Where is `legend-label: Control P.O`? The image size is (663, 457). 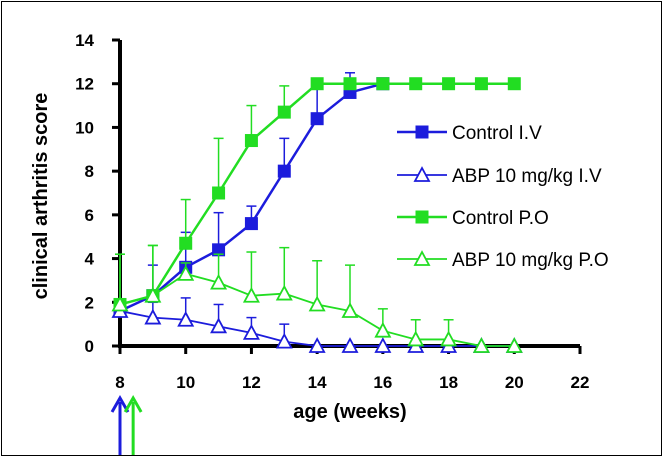 legend-label: Control P.O is located at coordinates (500, 218).